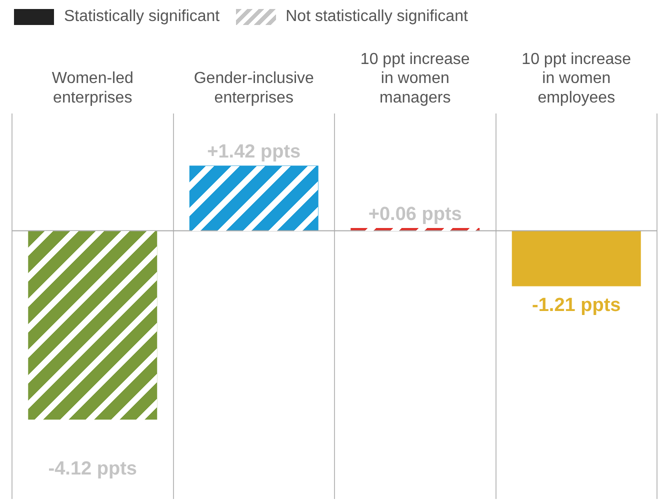 This screenshot has height=501, width=659. Describe the element at coordinates (92, 469) in the screenshot. I see `data-label: -4.12 ppts` at that location.